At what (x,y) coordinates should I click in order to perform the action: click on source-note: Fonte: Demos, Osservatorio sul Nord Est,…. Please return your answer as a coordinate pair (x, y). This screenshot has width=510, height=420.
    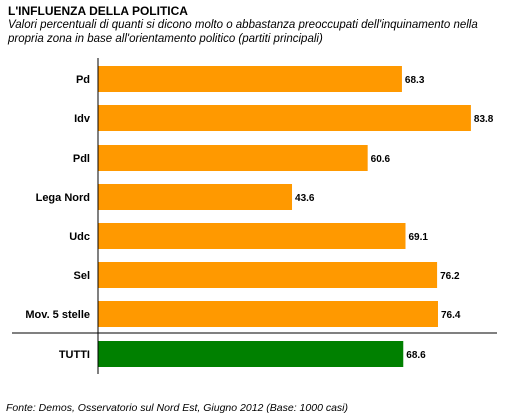
    Looking at the image, I should click on (177, 408).